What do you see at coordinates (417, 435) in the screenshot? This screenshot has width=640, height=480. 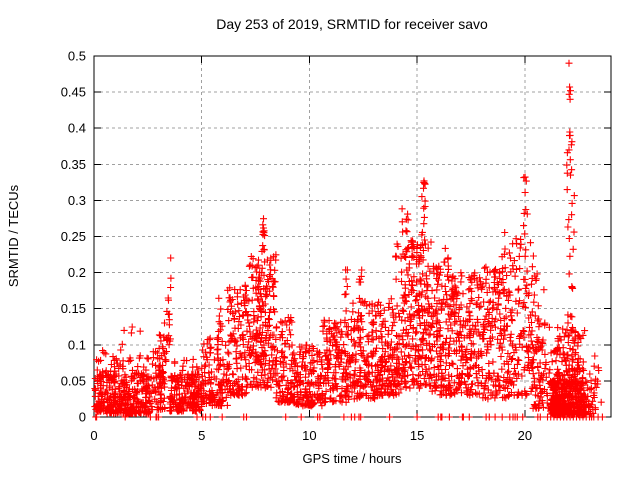 I see `x-tick-label: 15` at bounding box center [417, 435].